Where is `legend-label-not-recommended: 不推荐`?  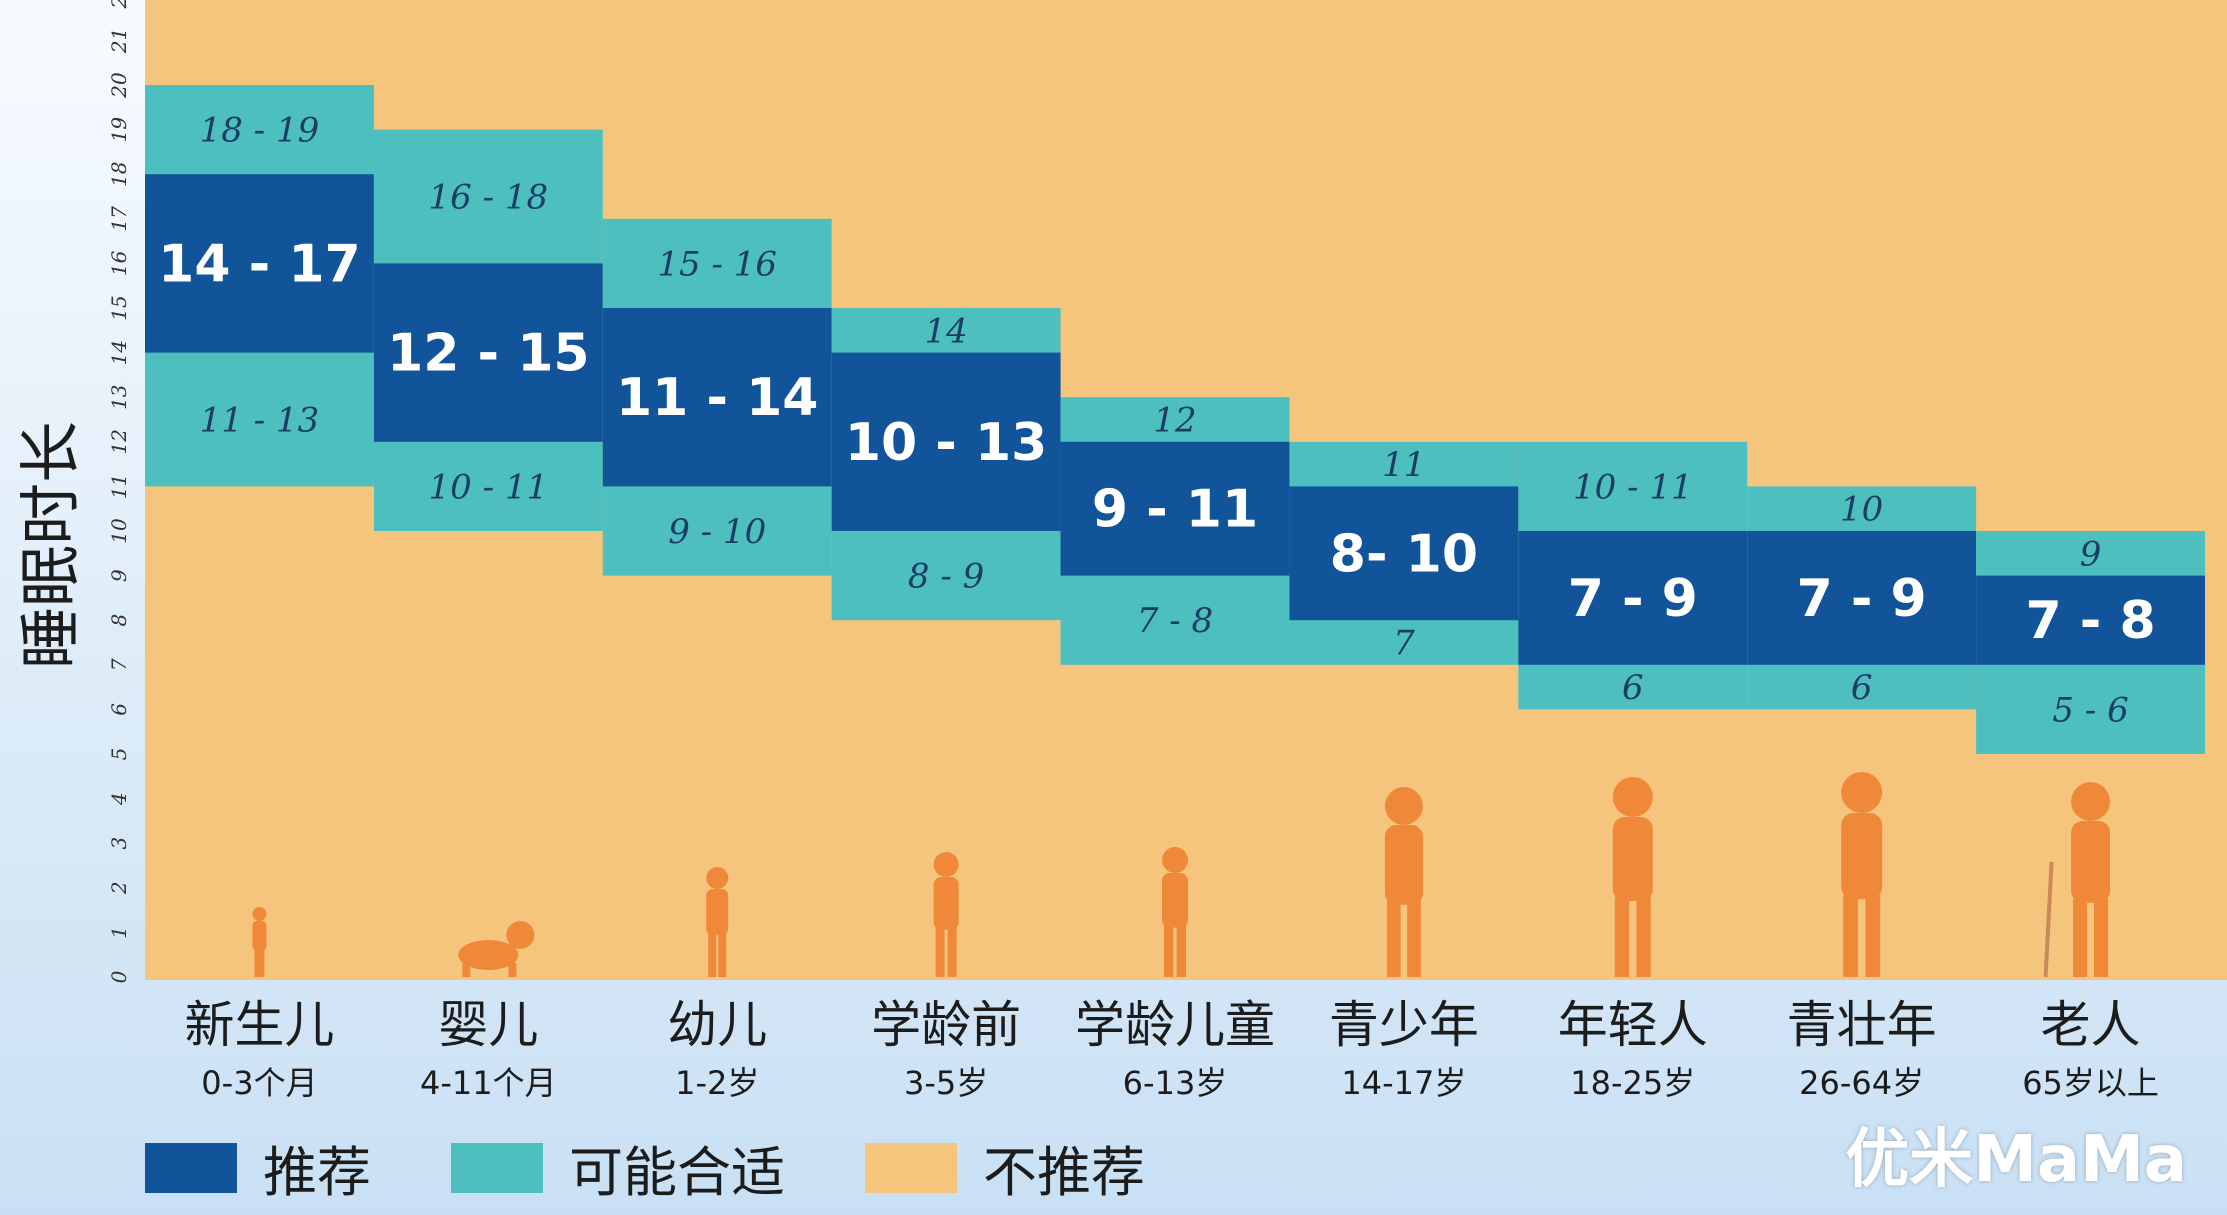
legend-label-not-recommended: 不推荐 is located at coordinates (1064, 1172).